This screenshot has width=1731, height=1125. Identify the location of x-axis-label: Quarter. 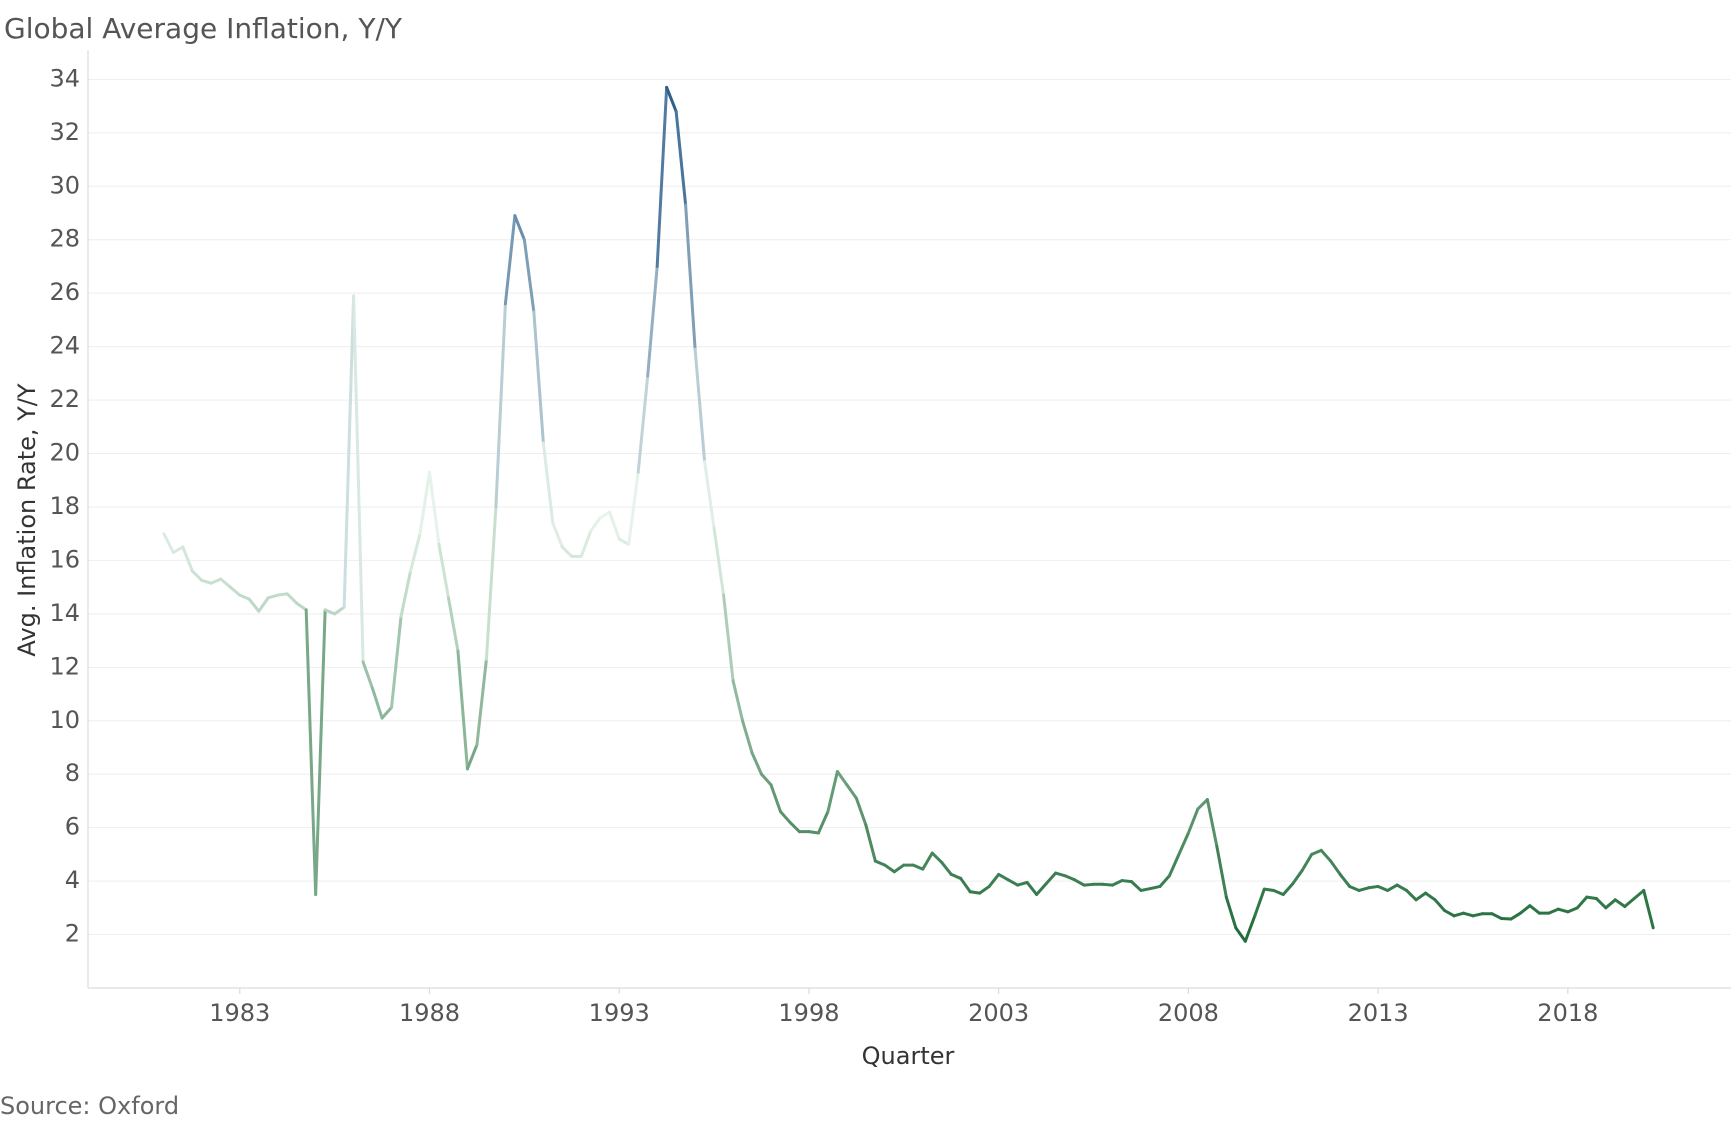
(908, 1056).